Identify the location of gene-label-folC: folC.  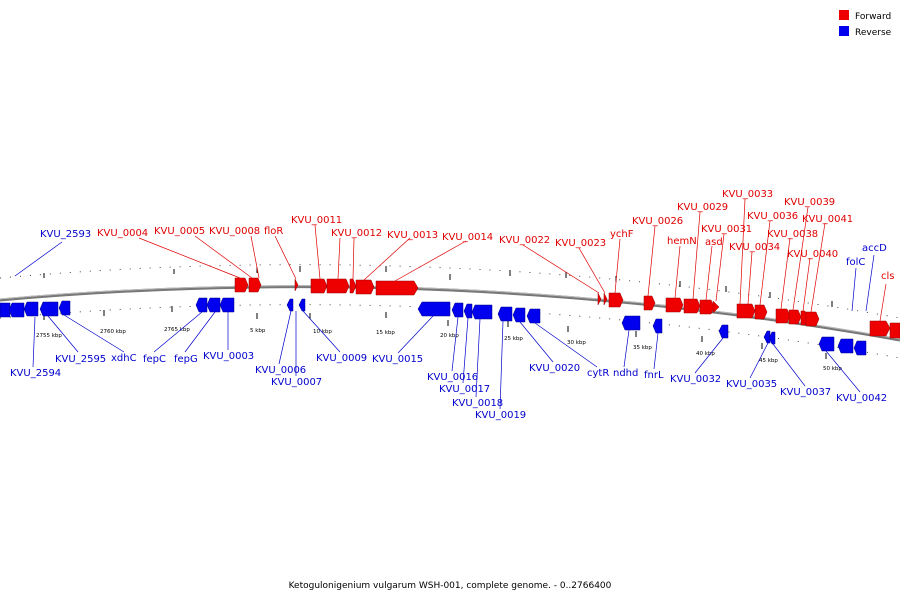
(855, 262).